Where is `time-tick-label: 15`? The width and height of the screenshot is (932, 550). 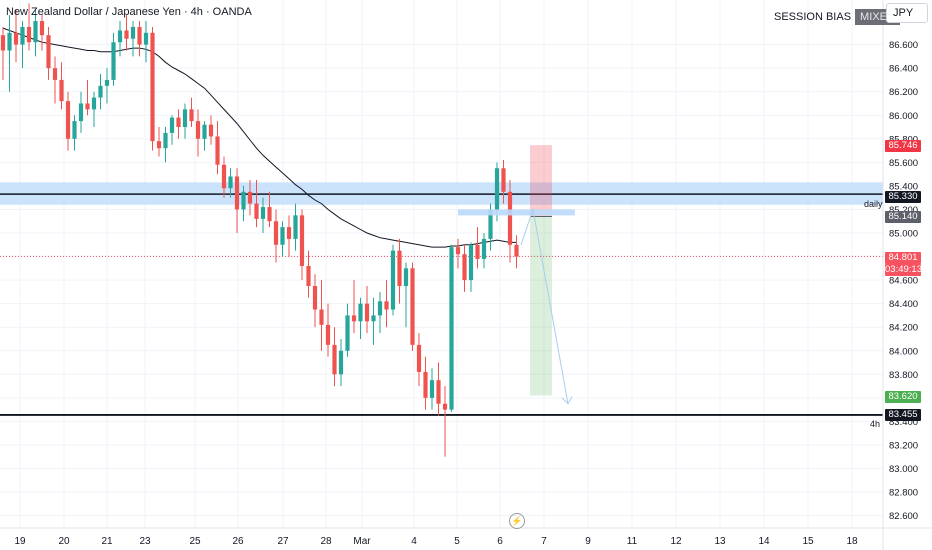
time-tick-label: 15 is located at coordinates (808, 541).